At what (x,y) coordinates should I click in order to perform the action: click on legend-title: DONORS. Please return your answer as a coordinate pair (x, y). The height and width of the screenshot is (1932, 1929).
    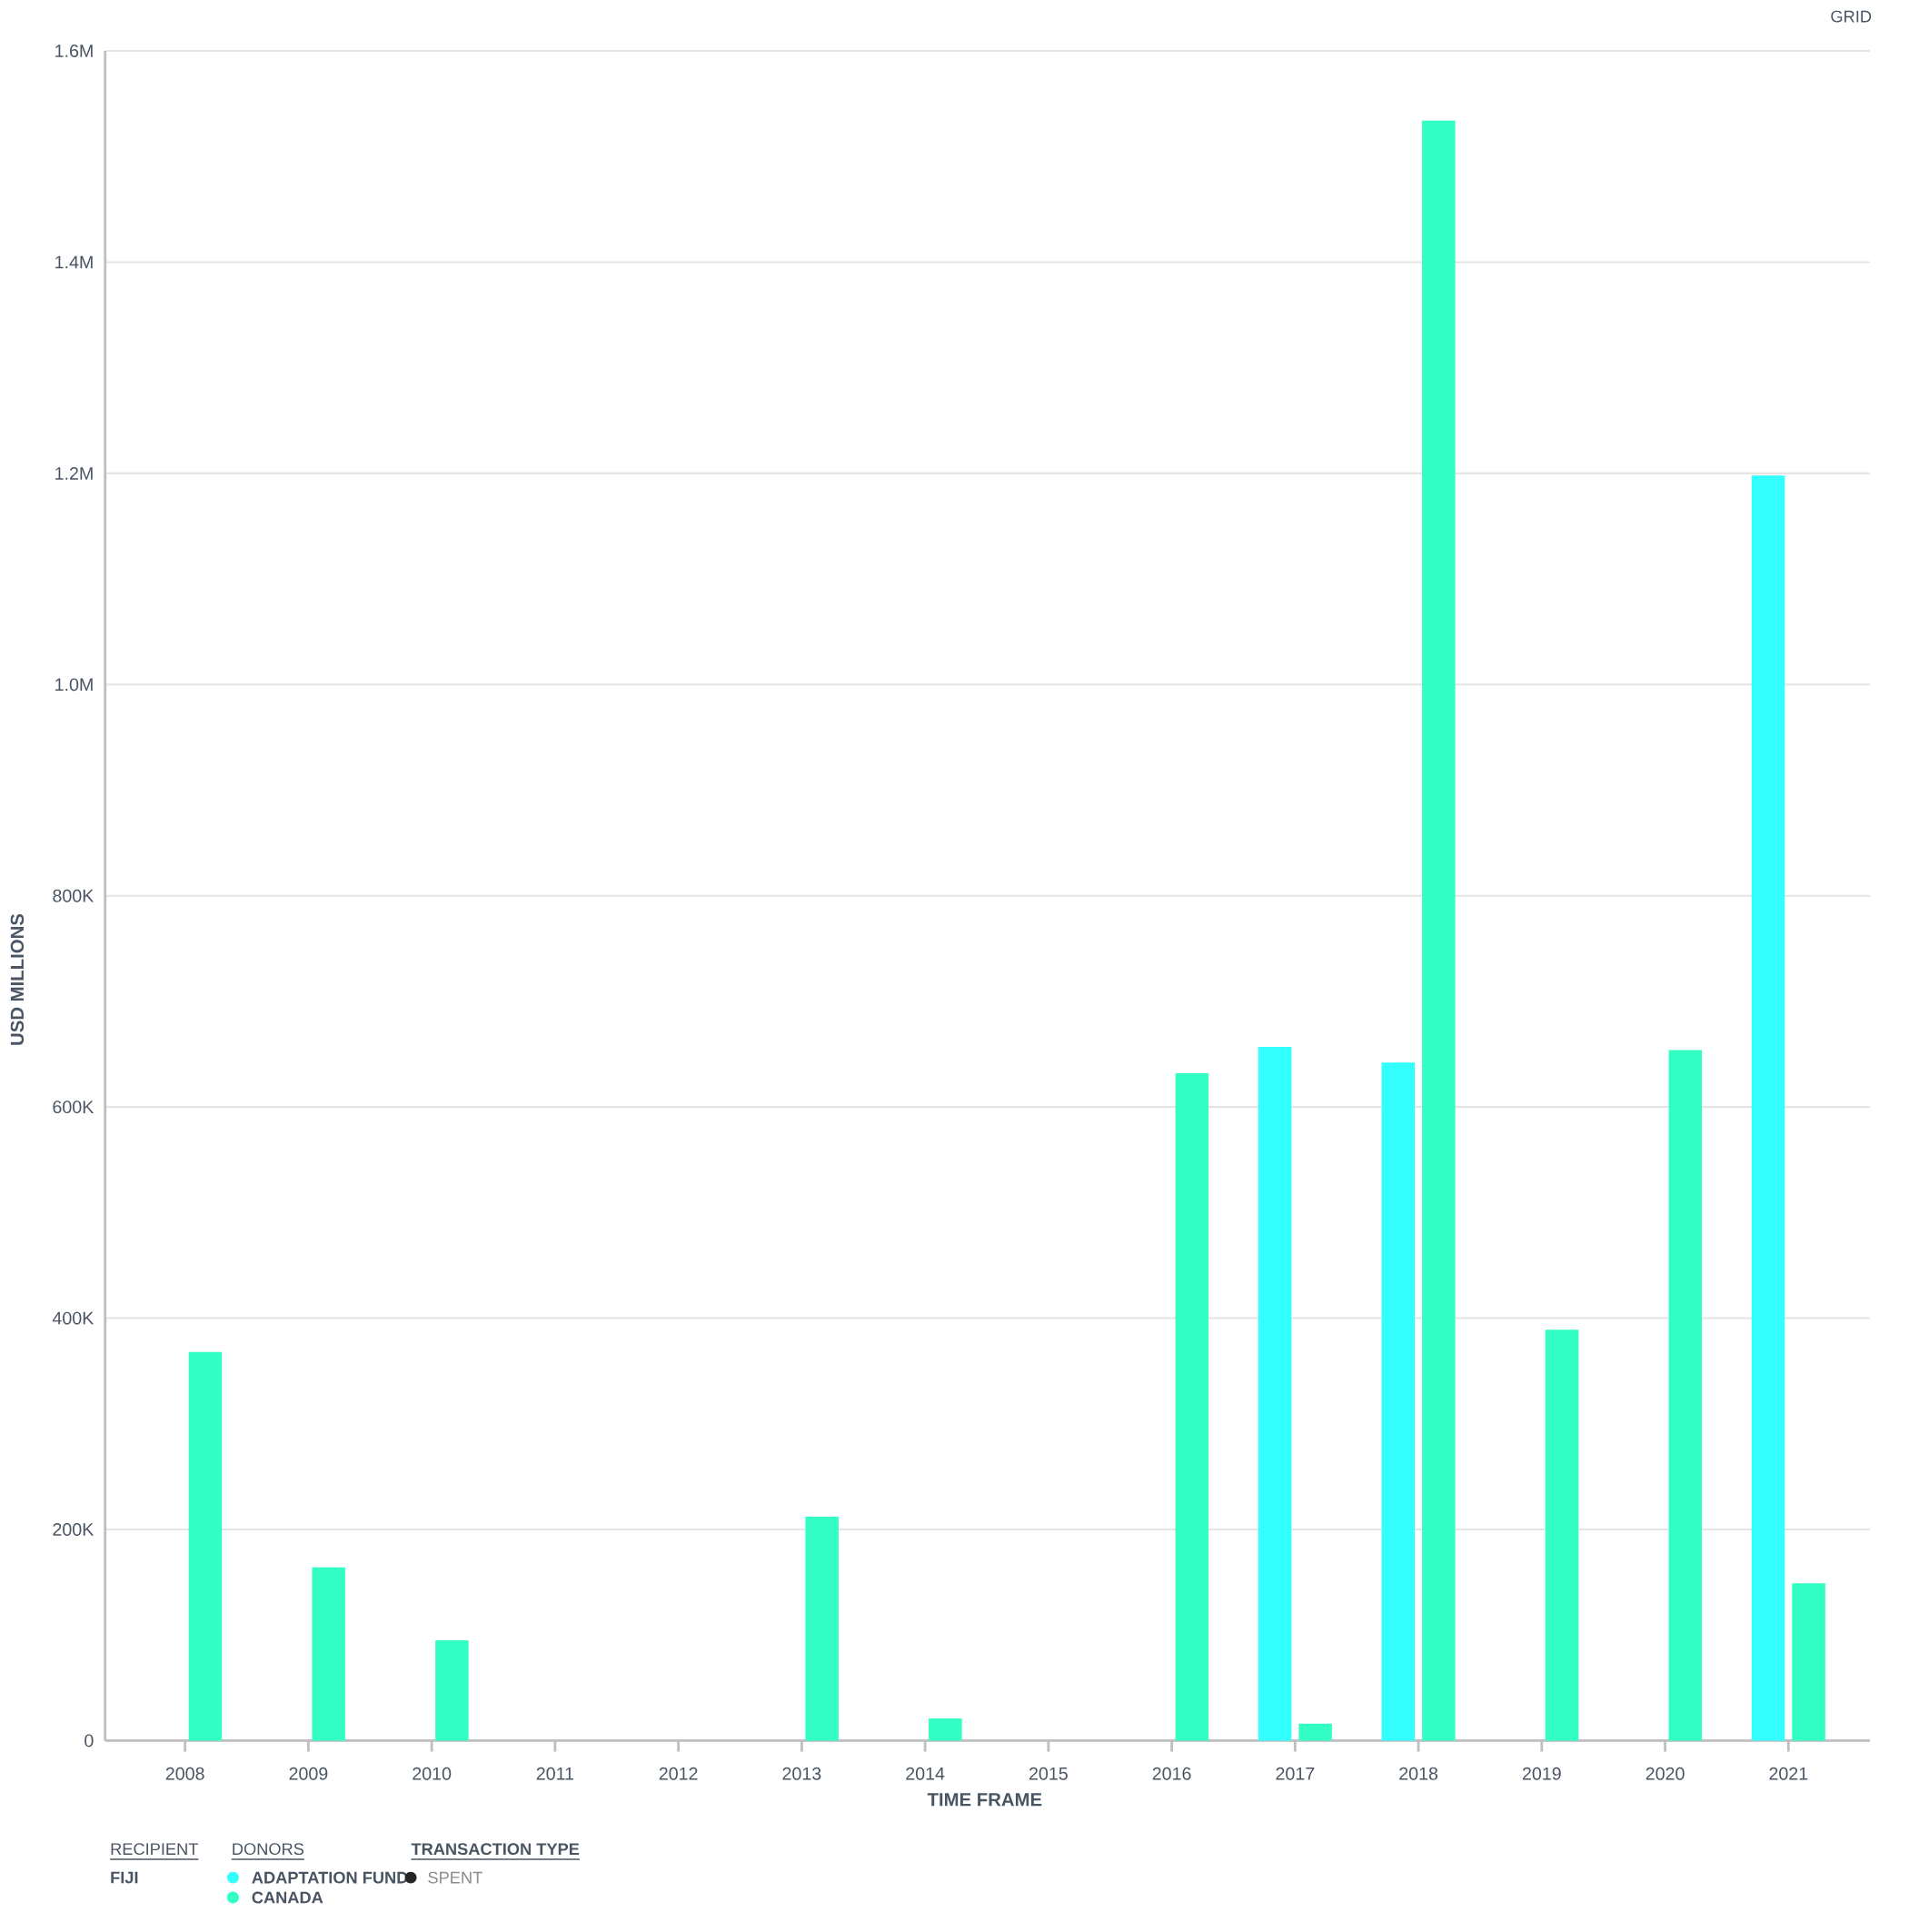
    Looking at the image, I should click on (268, 1849).